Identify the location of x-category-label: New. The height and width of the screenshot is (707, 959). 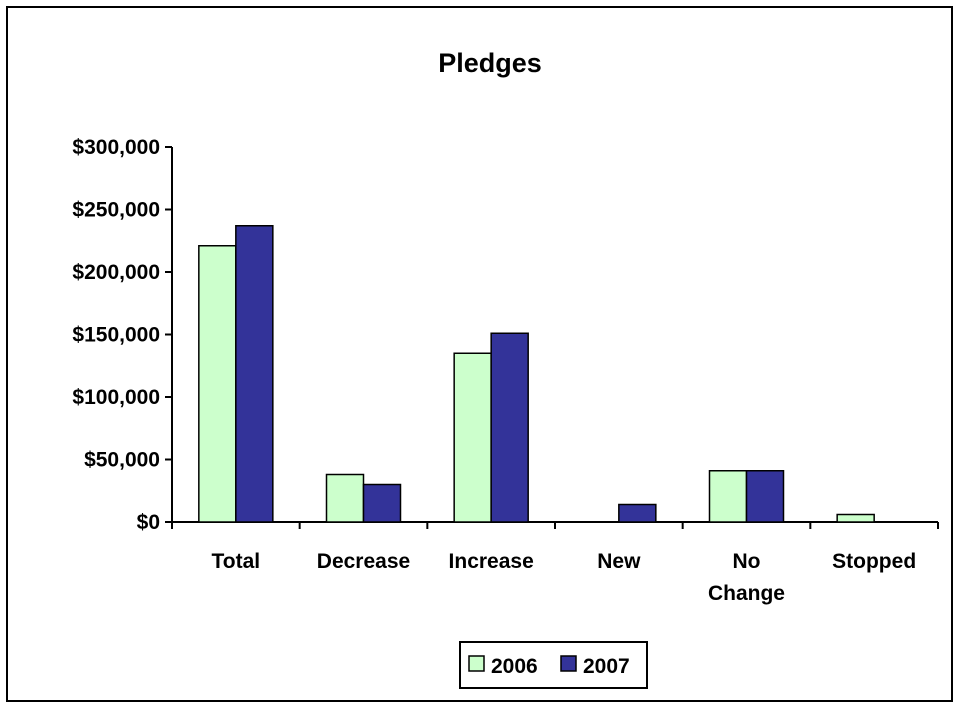
(619, 561).